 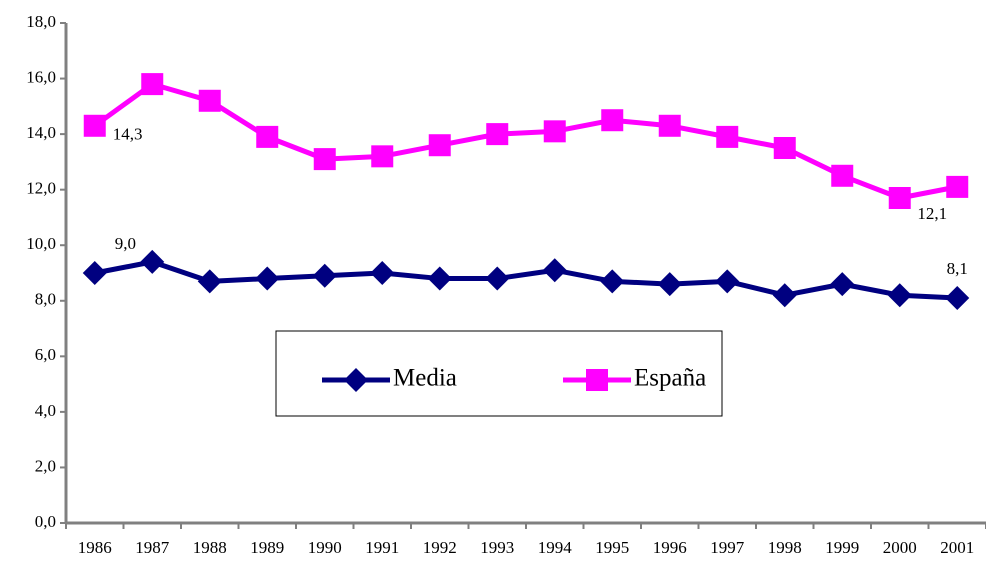 I want to click on x-tick-label: 1994, so click(x=555, y=547).